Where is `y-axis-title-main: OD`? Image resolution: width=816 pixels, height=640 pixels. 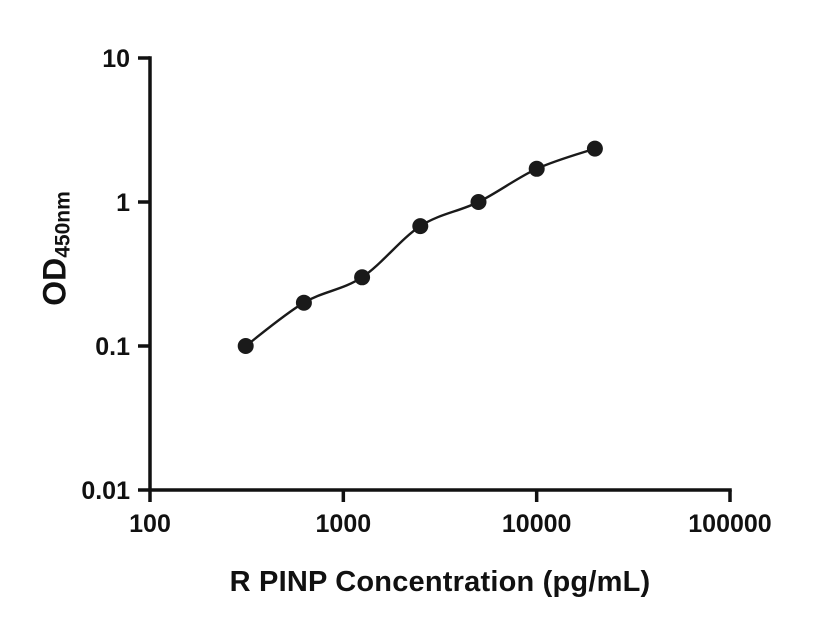 y-axis-title-main: OD is located at coordinates (54, 281).